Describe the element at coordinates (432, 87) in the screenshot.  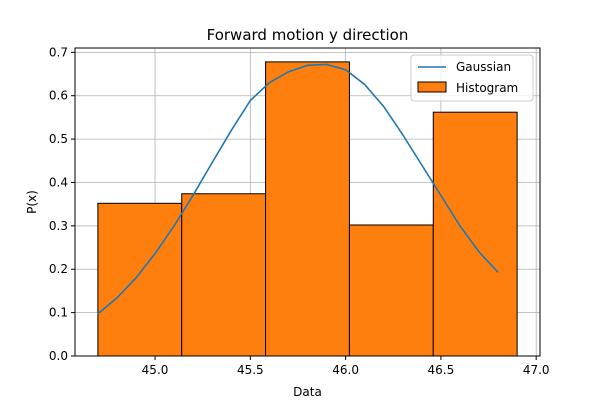
I see `legend-histogram-swatch` at that location.